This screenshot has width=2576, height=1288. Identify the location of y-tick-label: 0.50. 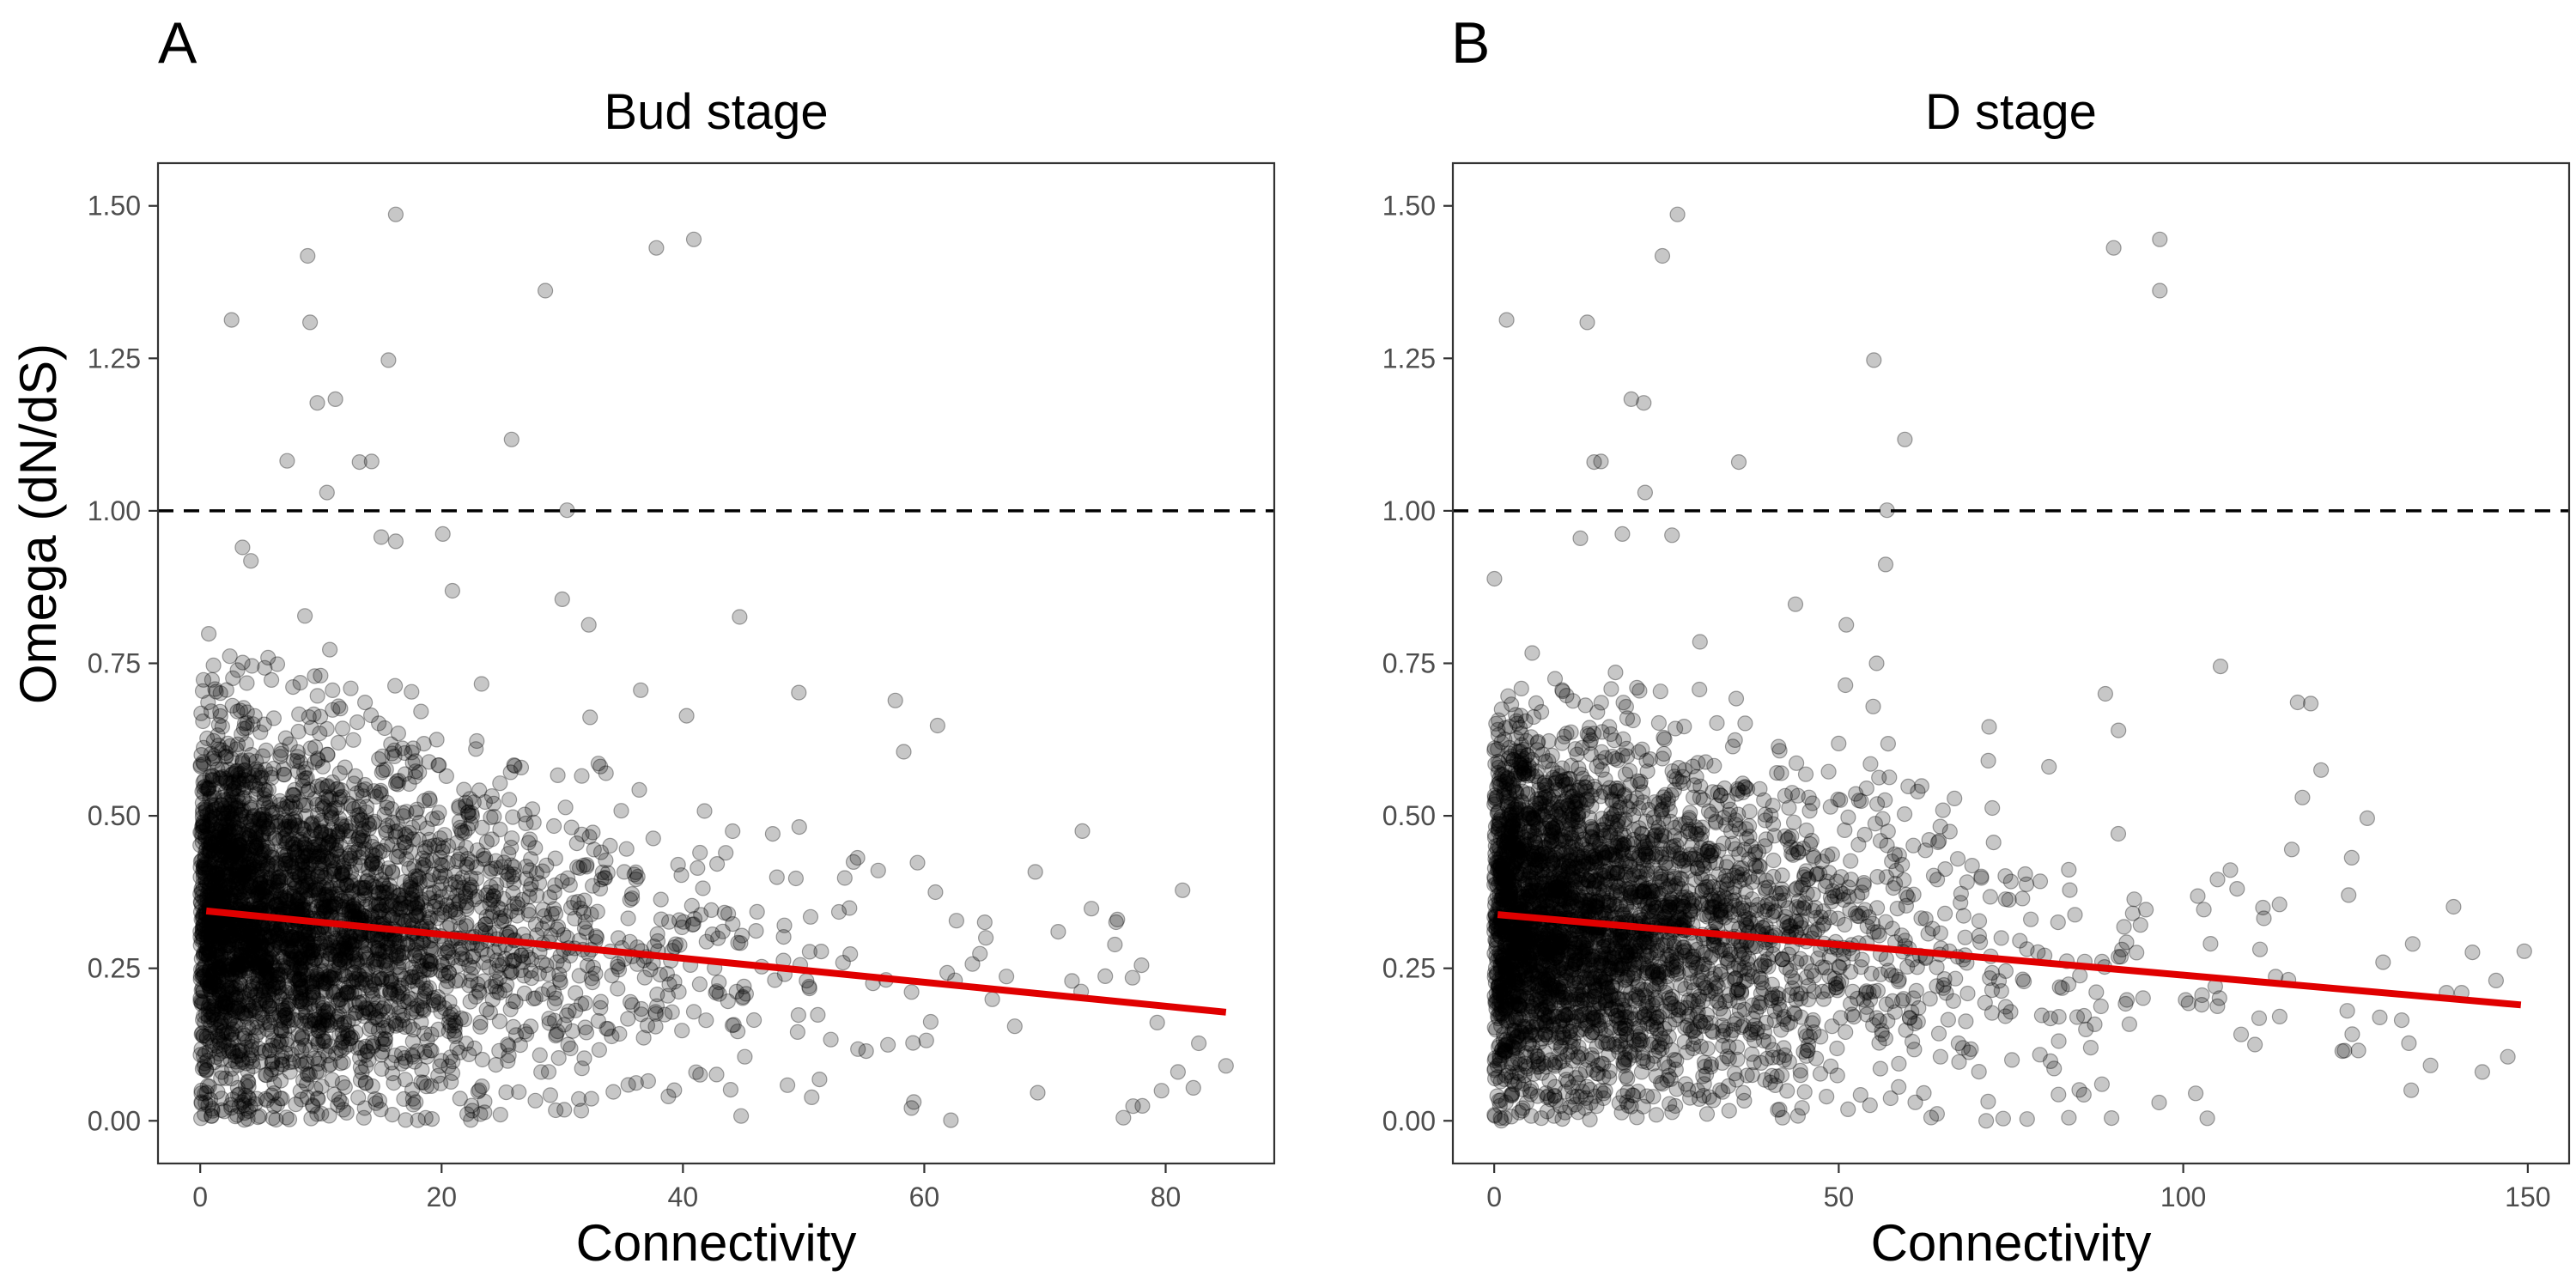
(114, 815).